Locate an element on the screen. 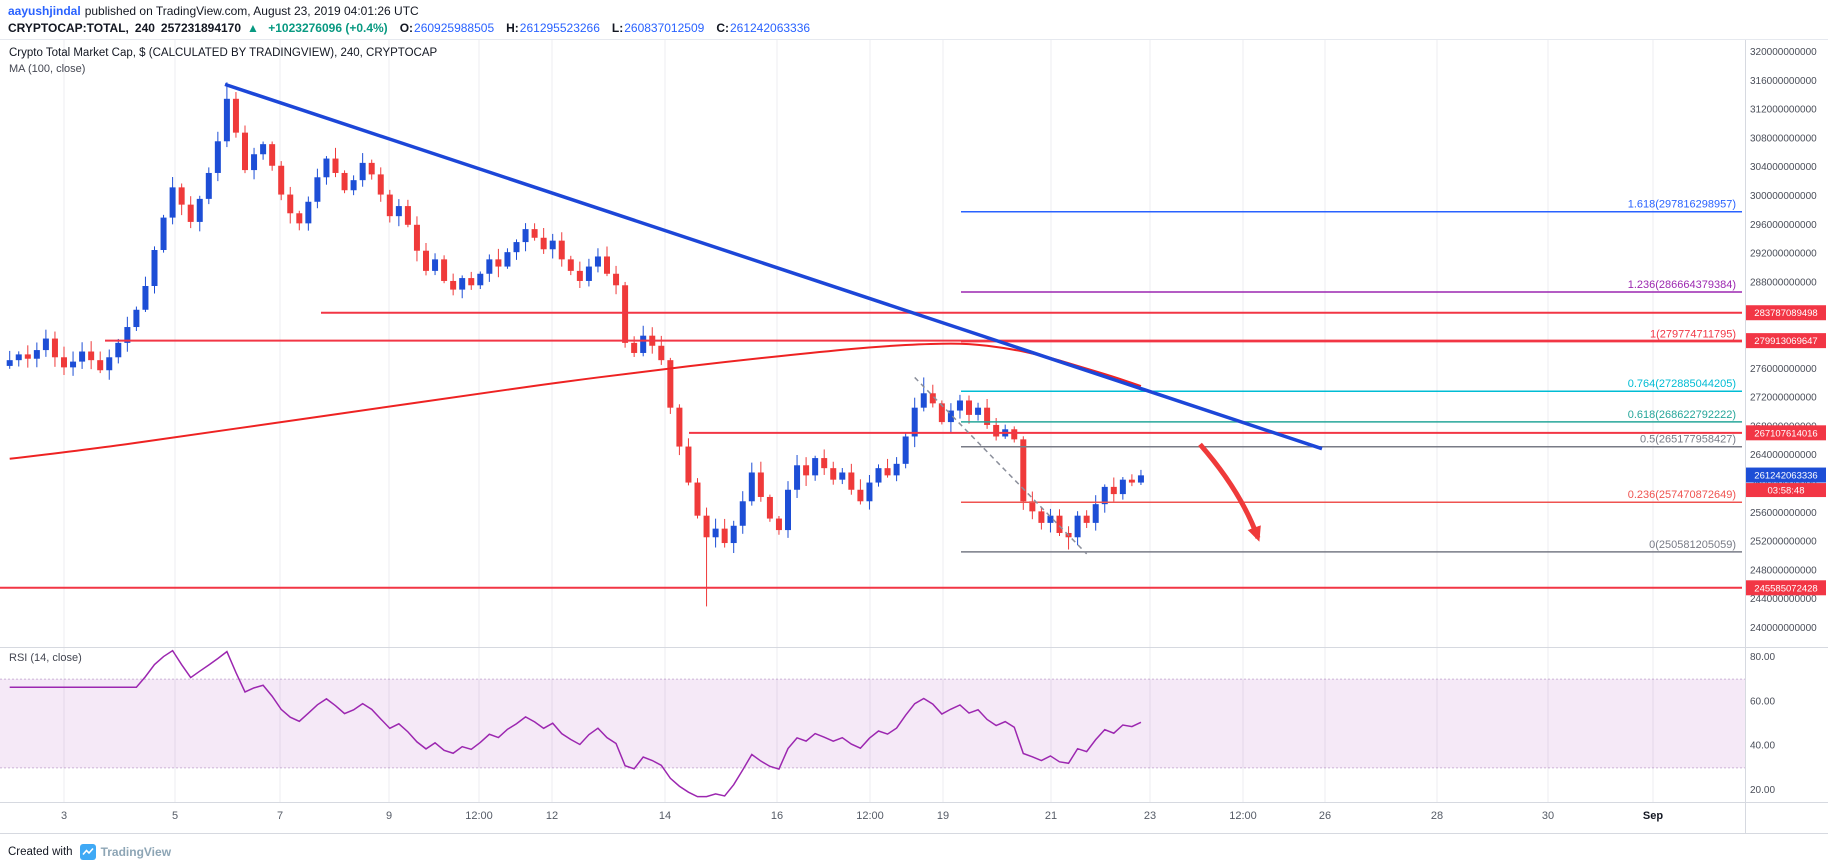 Image resolution: width=1828 pixels, height=868 pixels. close-label: C:261242063336 is located at coordinates (763, 28).